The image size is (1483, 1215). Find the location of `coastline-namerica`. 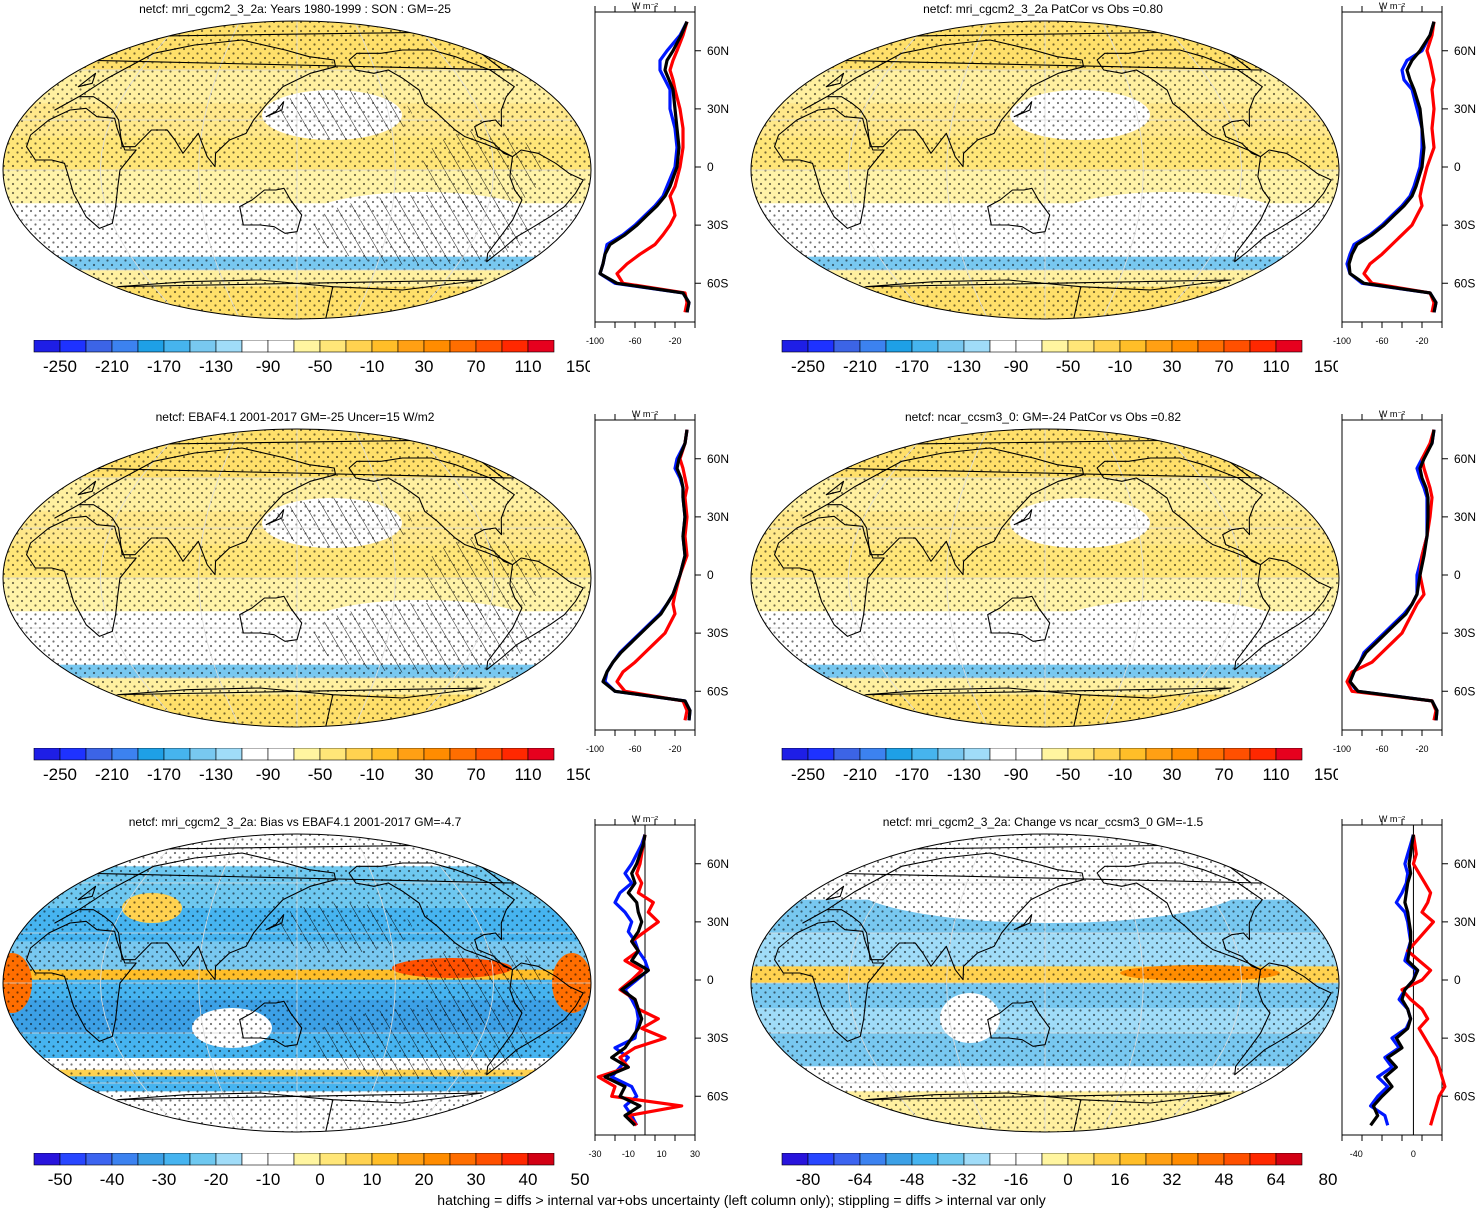

coastline-namerica is located at coordinates (431, 916).